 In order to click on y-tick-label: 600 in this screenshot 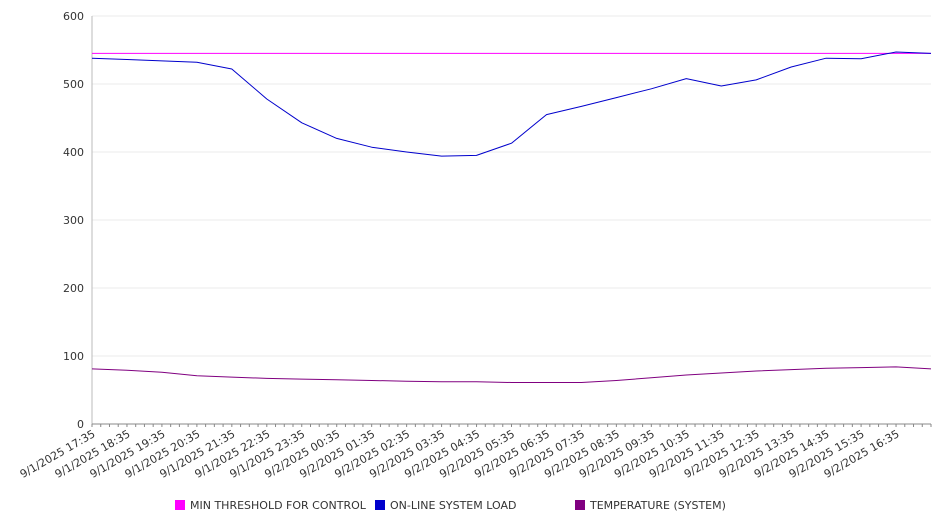, I will do `click(73, 16)`.